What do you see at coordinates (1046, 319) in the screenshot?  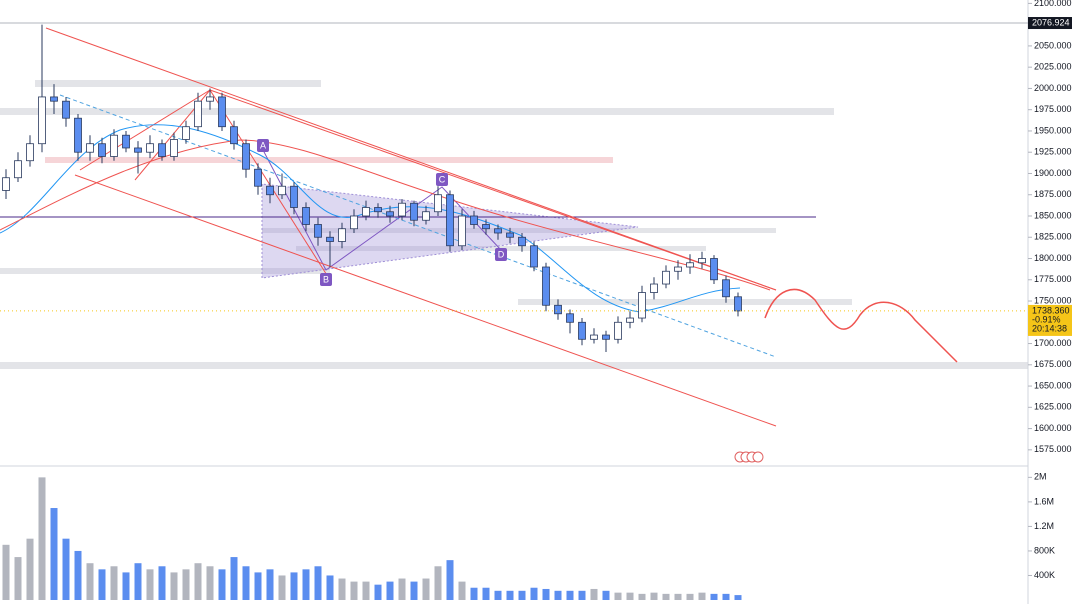 I see `change-label: -0.91%` at bounding box center [1046, 319].